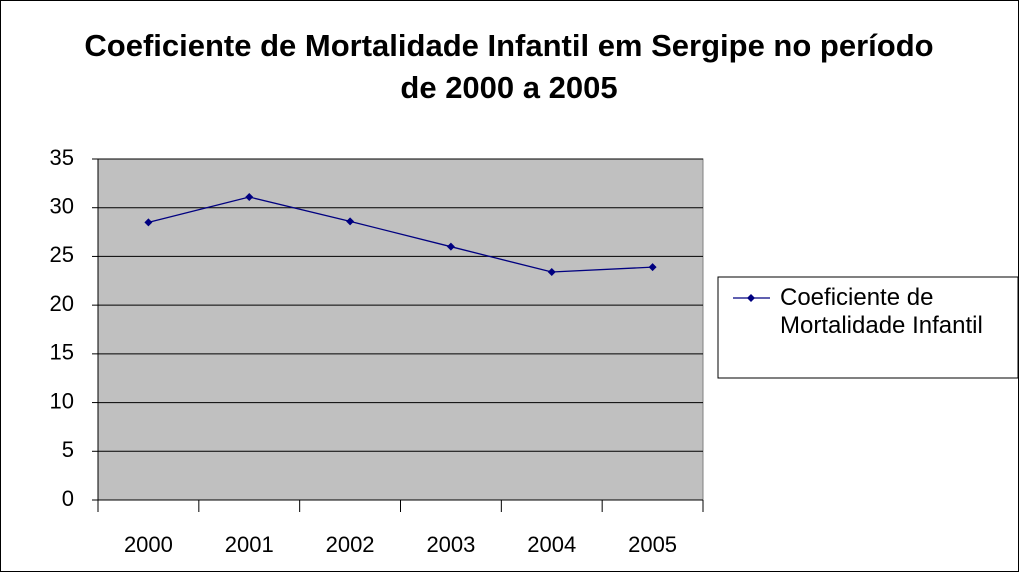  What do you see at coordinates (400, 234) in the screenshot?
I see `series-line` at bounding box center [400, 234].